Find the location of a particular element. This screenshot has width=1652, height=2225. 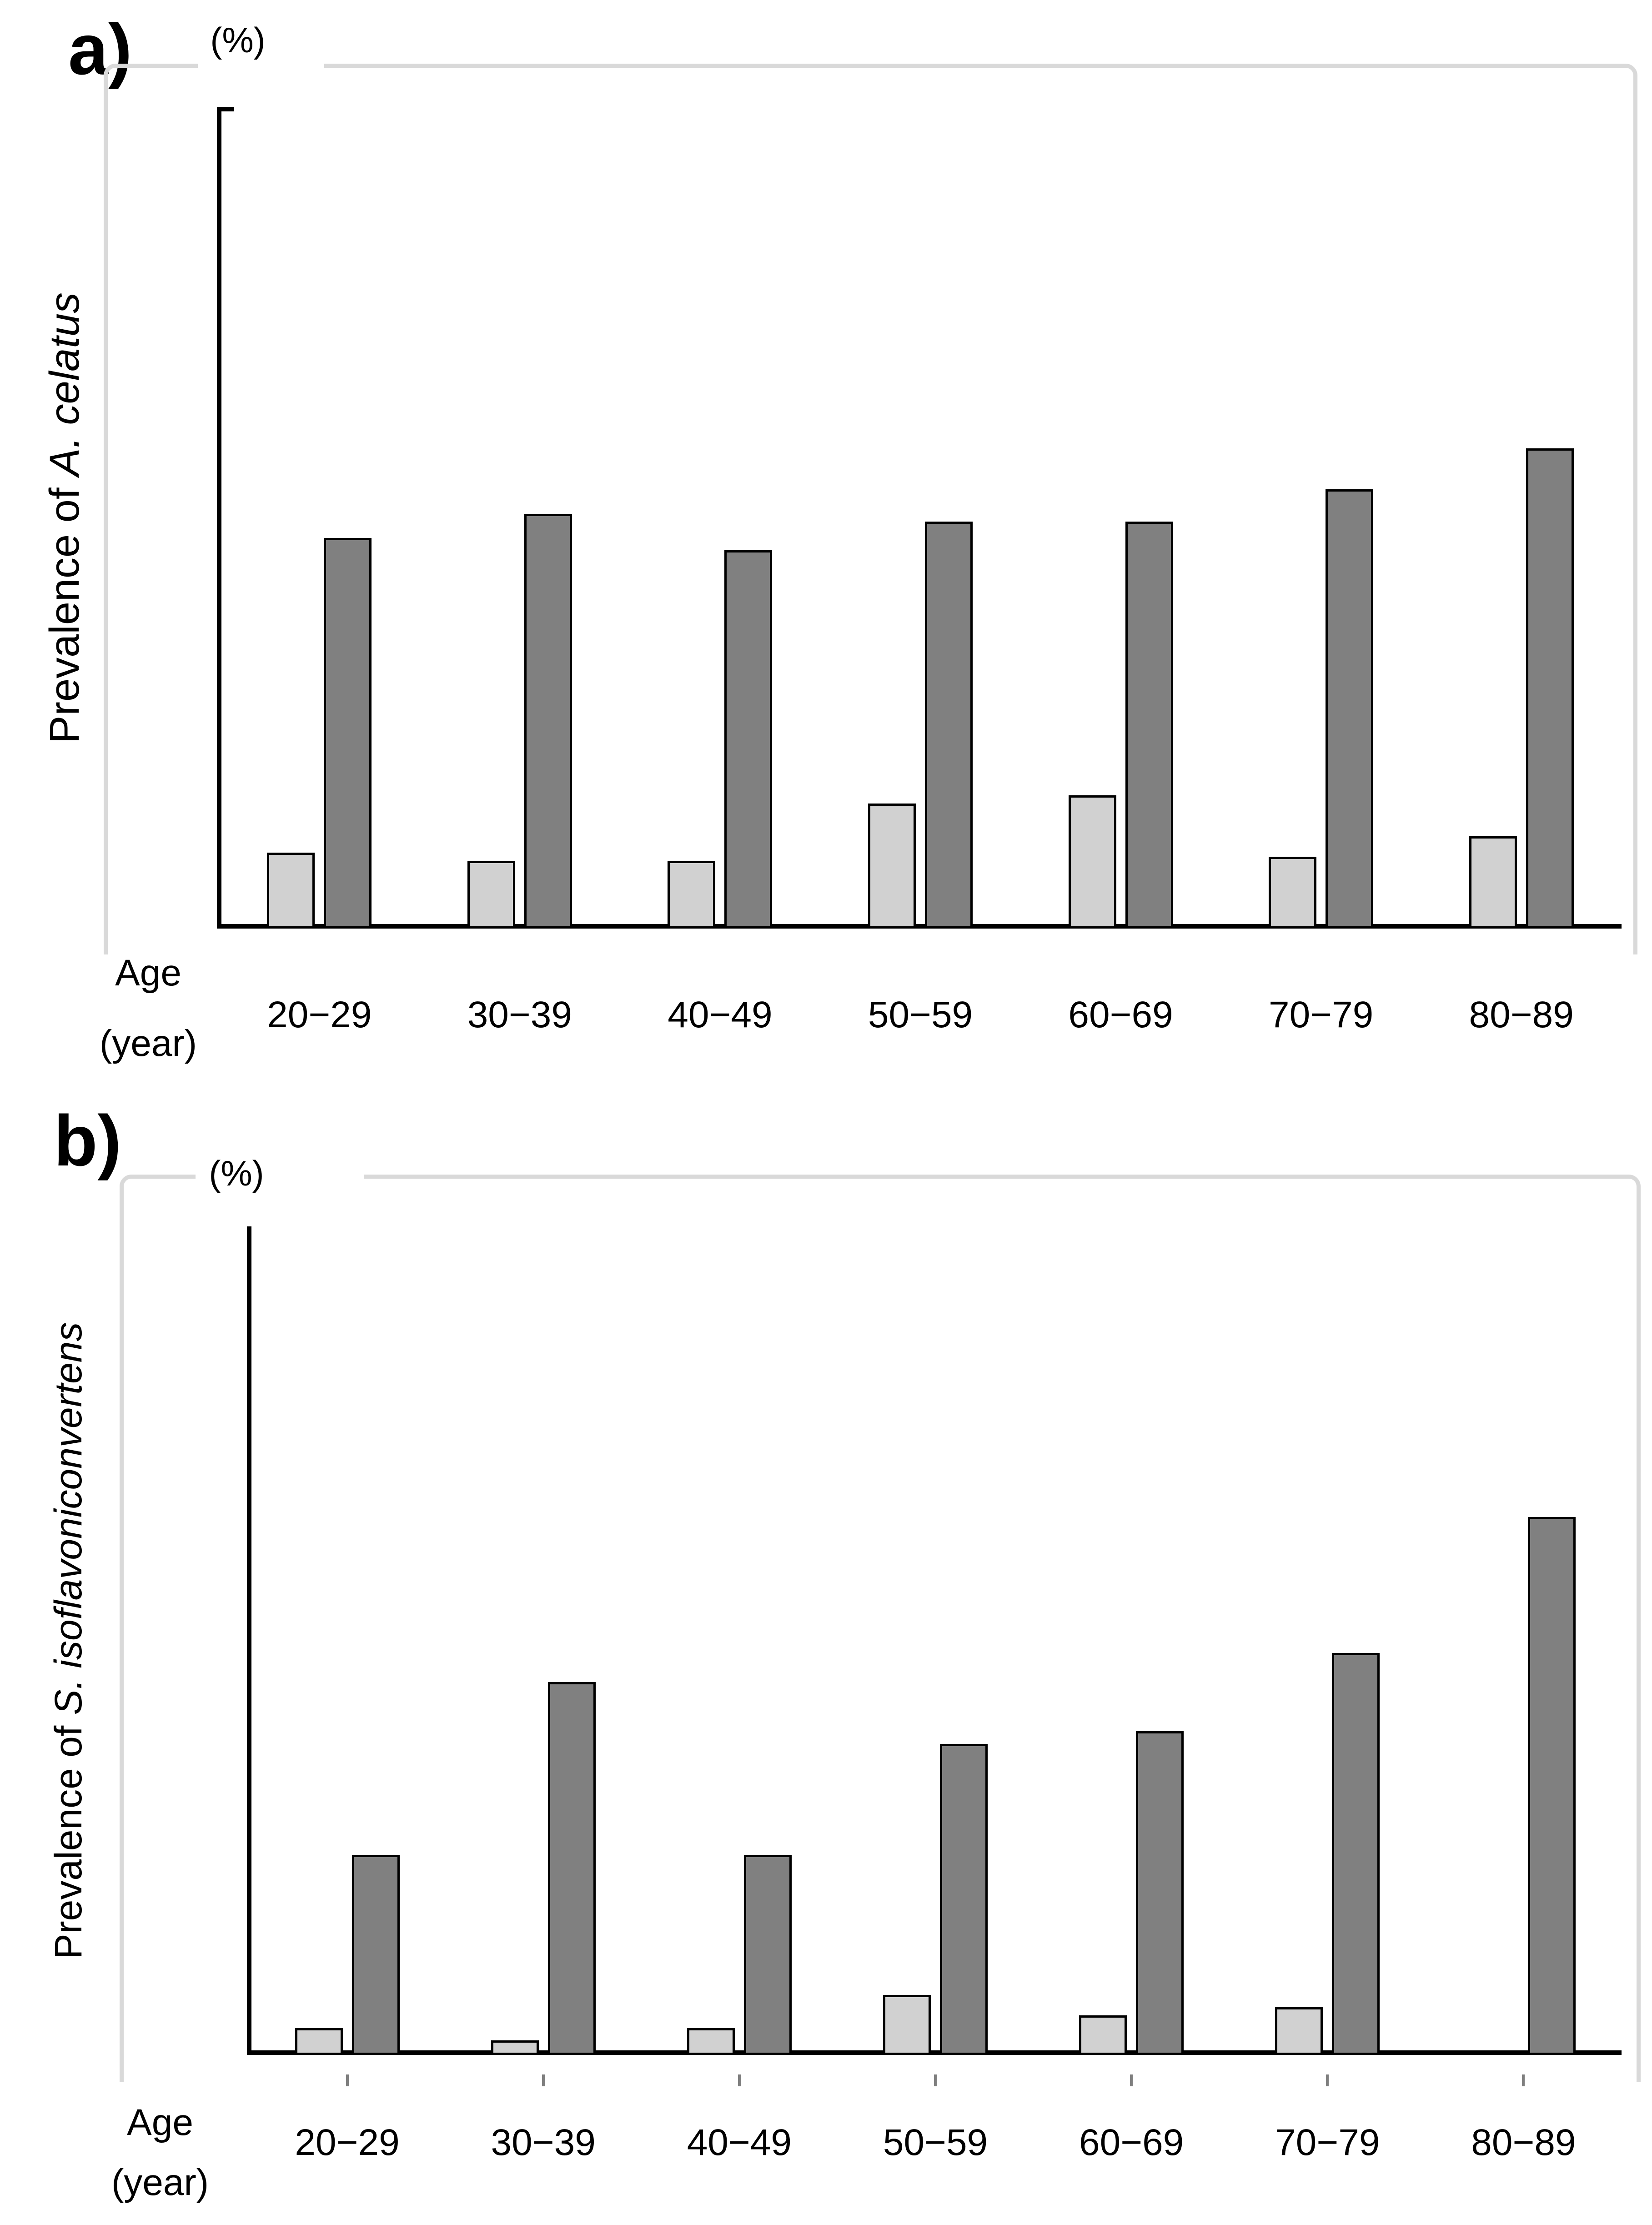

y-axis-title-species: A. celatus is located at coordinates (64, 384).